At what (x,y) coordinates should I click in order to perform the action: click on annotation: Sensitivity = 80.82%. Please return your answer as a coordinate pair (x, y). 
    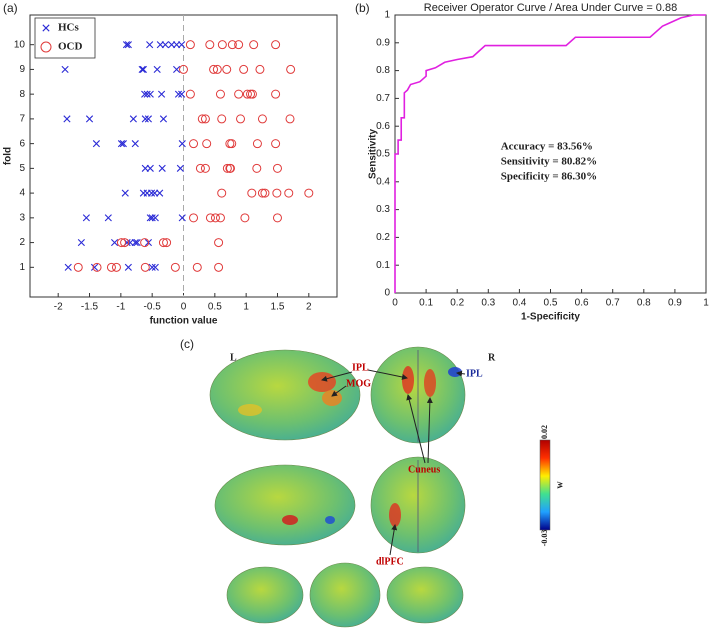
    Looking at the image, I should click on (549, 162).